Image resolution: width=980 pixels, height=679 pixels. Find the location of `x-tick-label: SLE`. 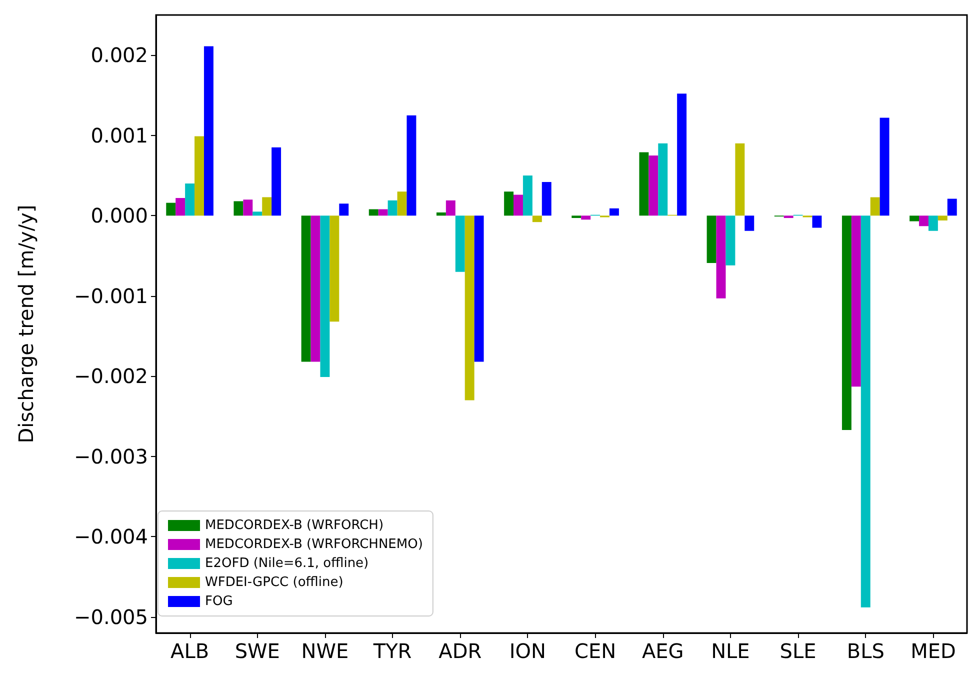

x-tick-label: SLE is located at coordinates (798, 651).